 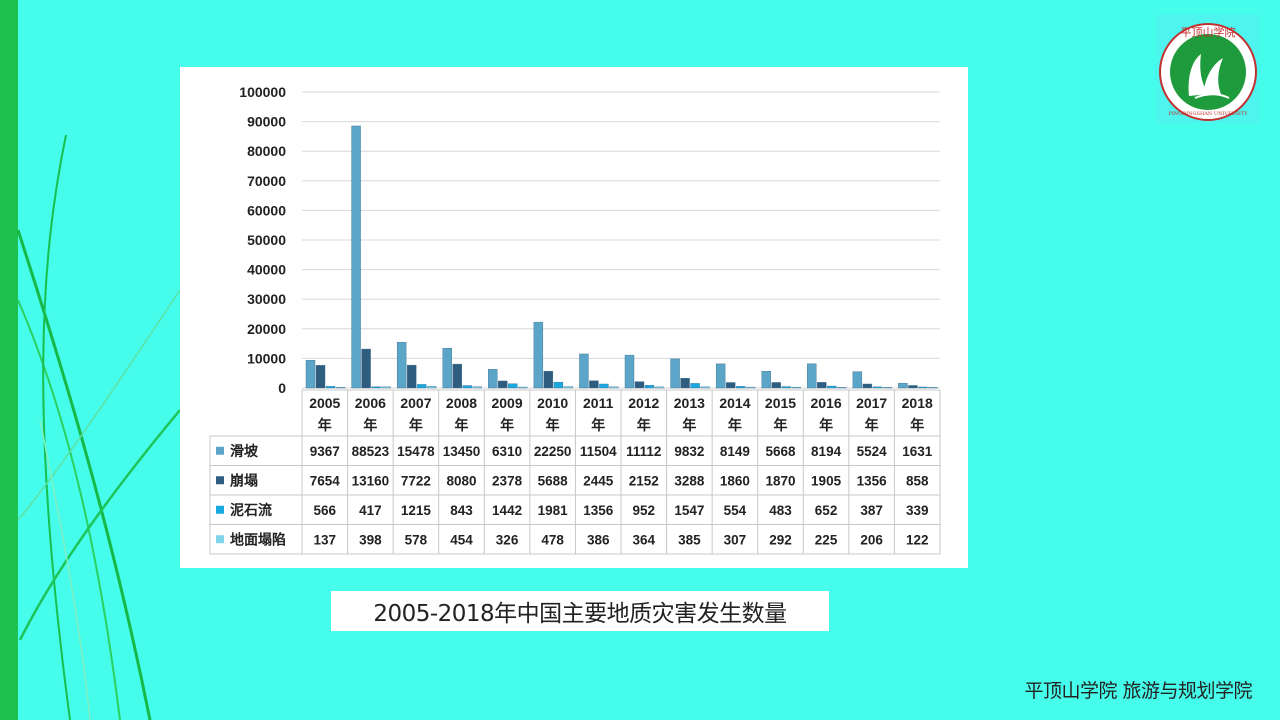 What do you see at coordinates (644, 480) in the screenshot?
I see `data-label: 2152` at bounding box center [644, 480].